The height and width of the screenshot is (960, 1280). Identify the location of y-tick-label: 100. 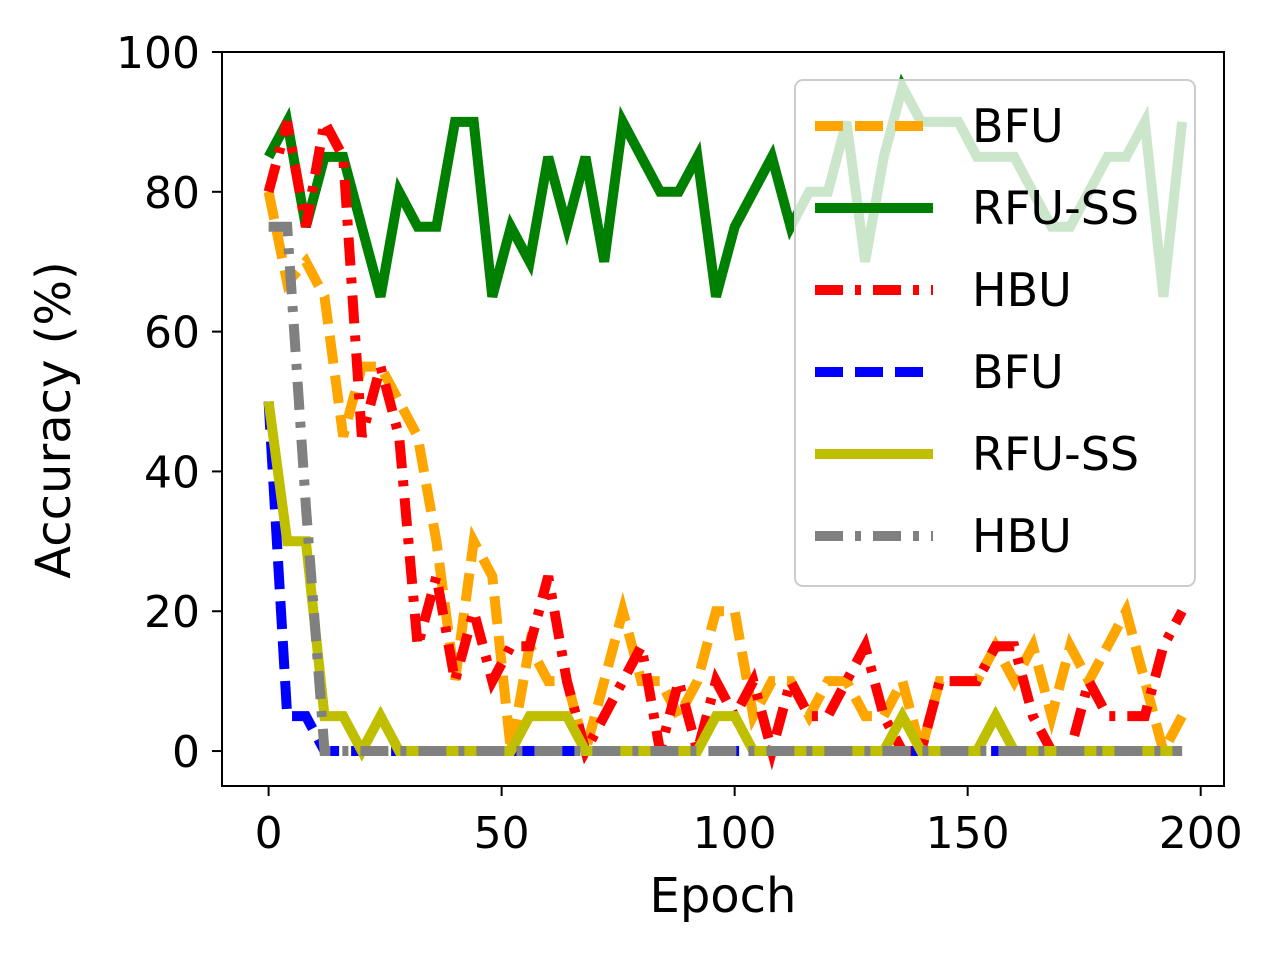
(158, 53).